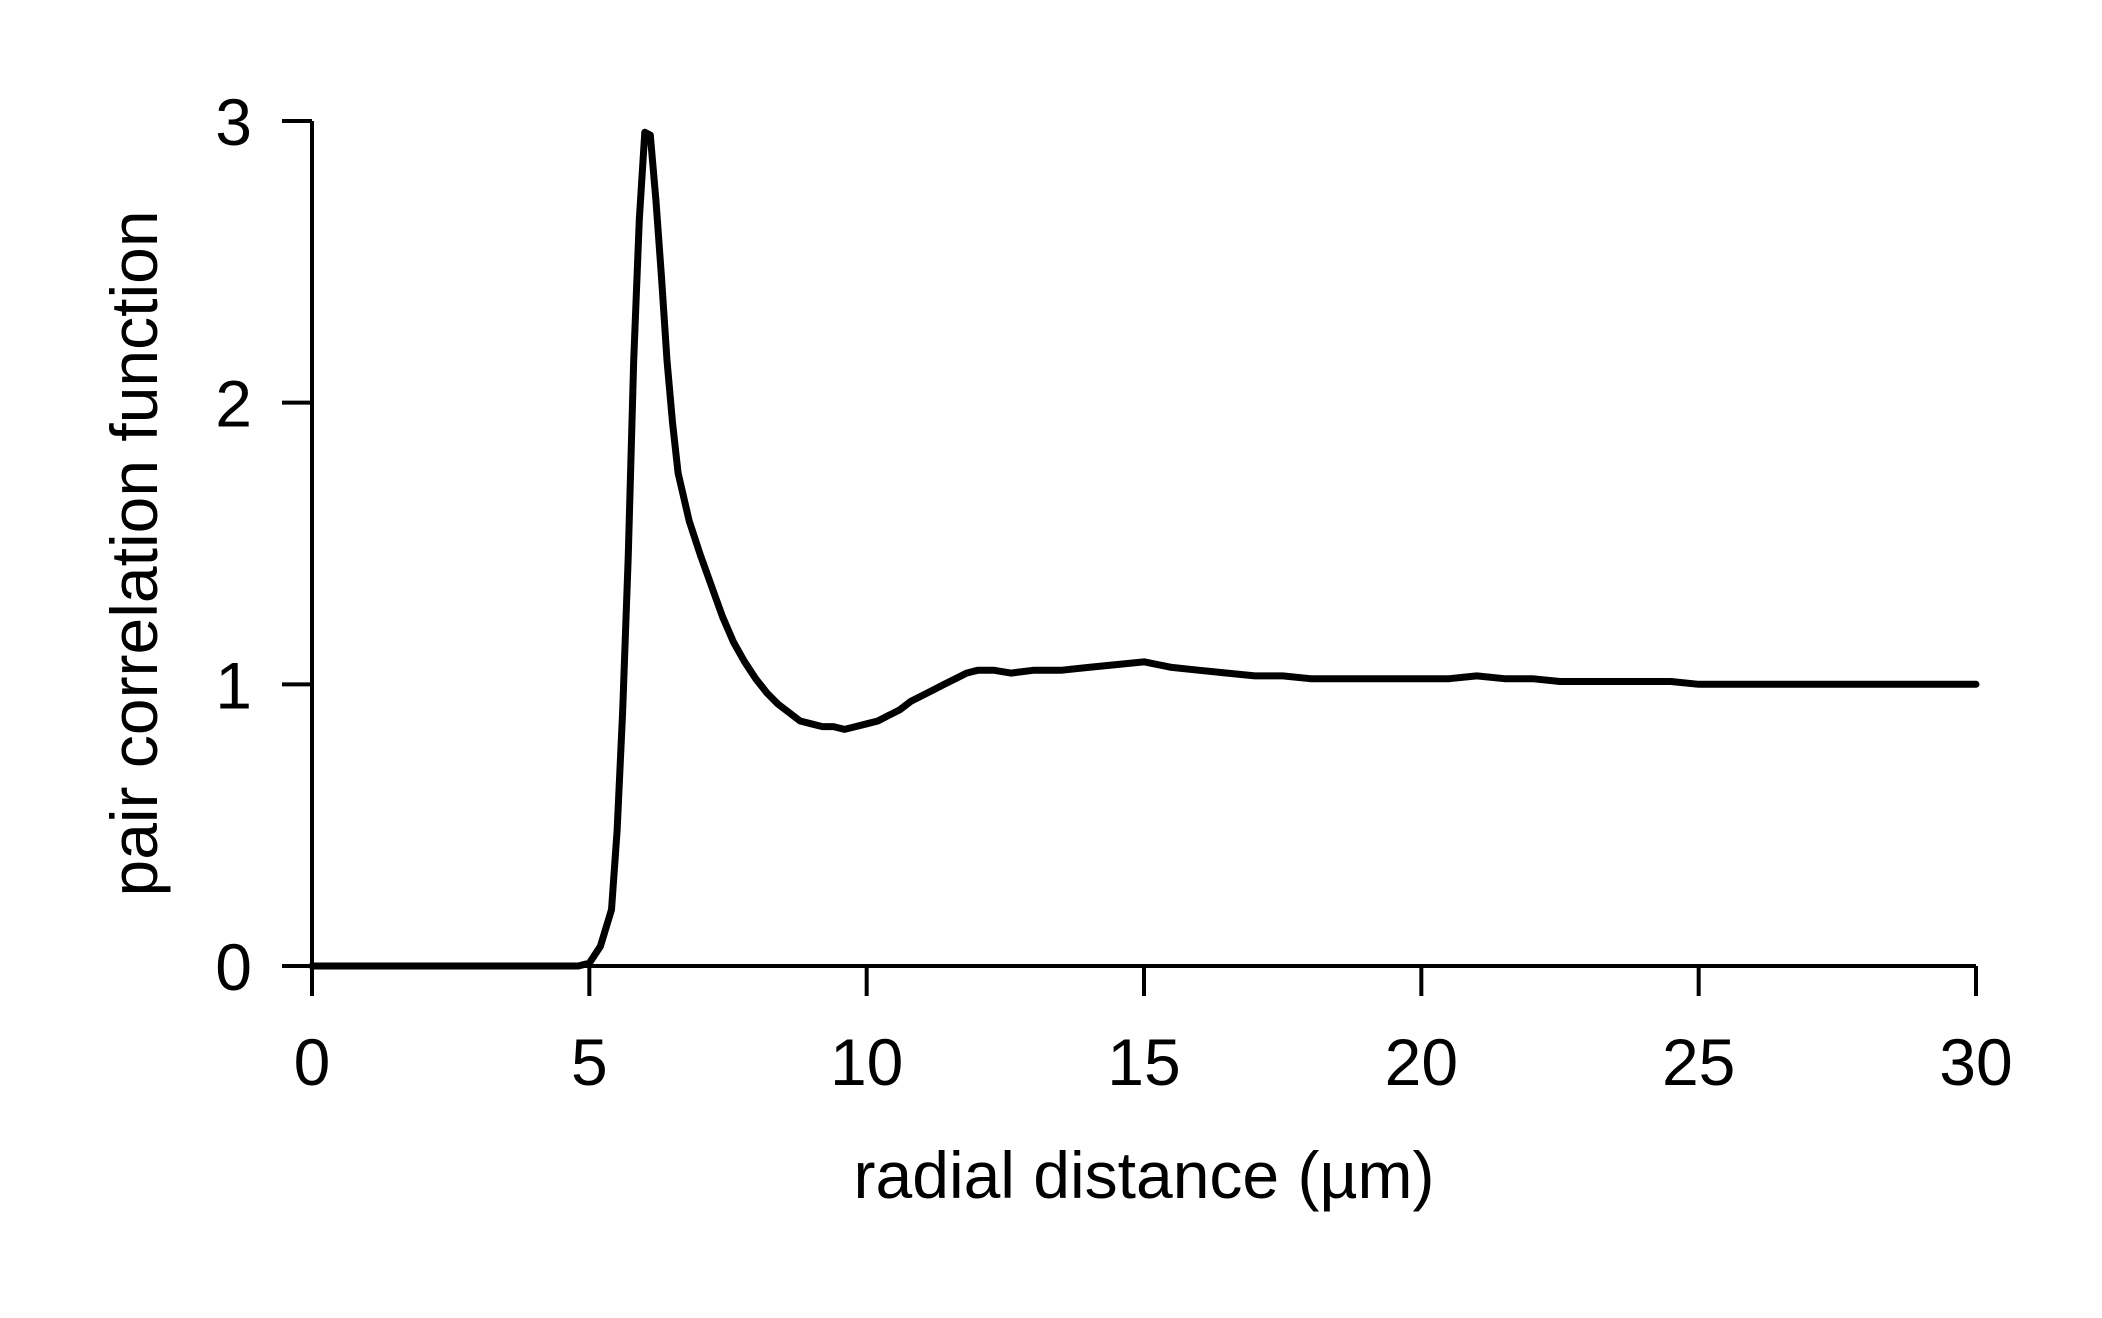 The height and width of the screenshot is (1318, 2102). Describe the element at coordinates (233, 685) in the screenshot. I see `y-tick-label: 1` at that location.